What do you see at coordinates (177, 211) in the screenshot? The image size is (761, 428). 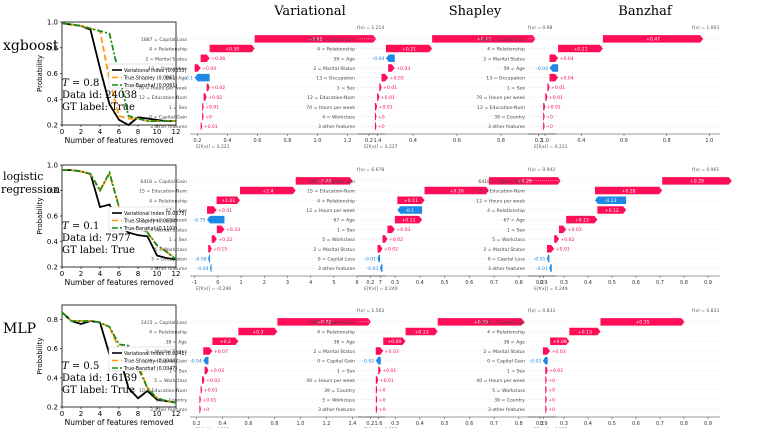 I see `feature-label: 67 = Age` at bounding box center [177, 211].